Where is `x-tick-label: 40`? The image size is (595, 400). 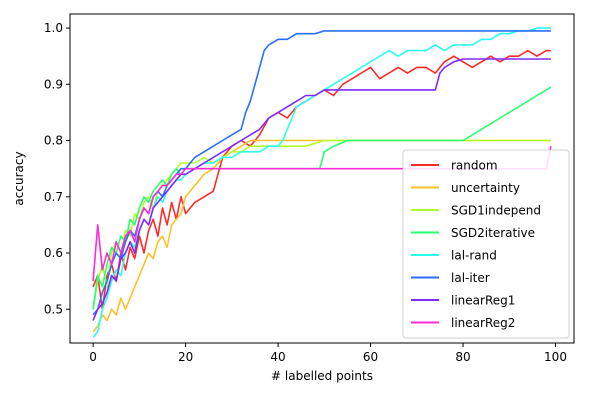 x-tick-label: 40 is located at coordinates (277, 357).